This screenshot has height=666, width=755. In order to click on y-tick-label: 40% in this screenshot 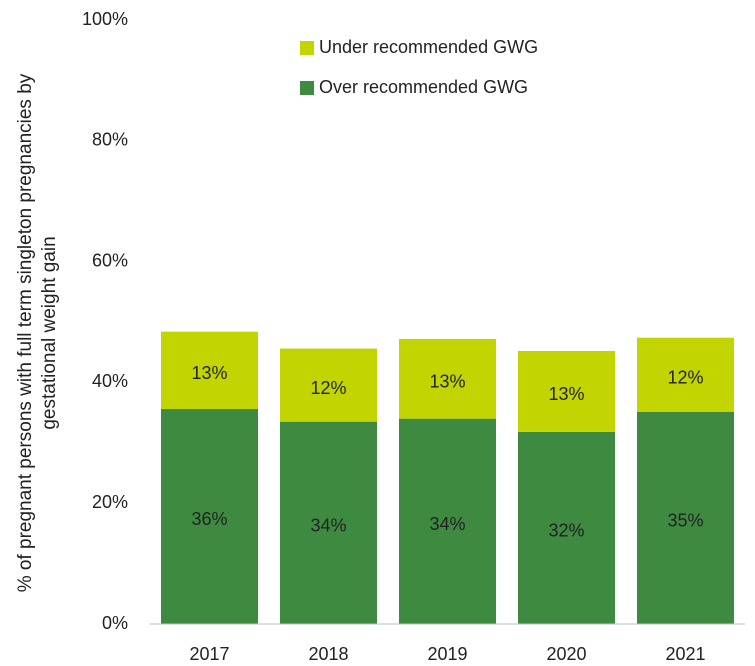, I will do `click(110, 381)`.